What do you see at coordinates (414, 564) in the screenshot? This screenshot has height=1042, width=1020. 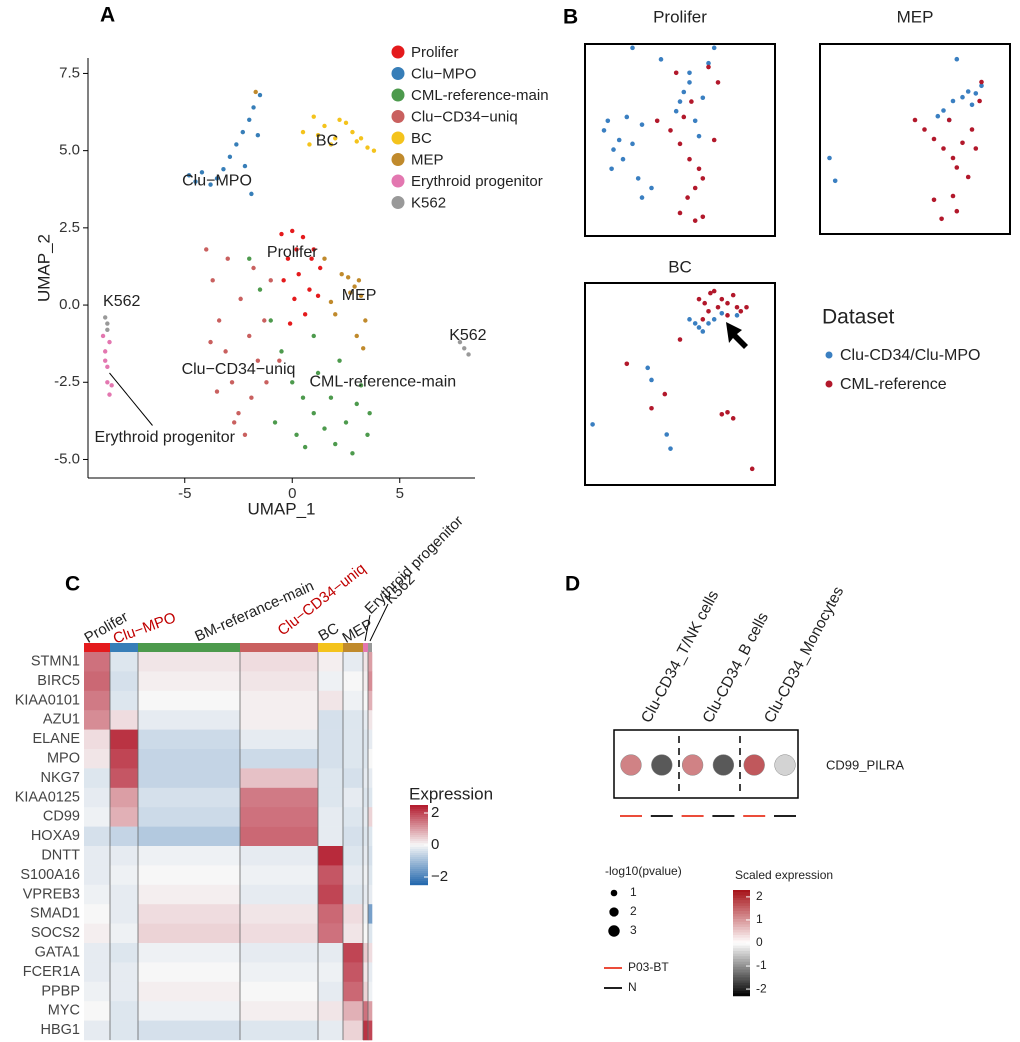 I see `group-label: Erythroid progenitor` at bounding box center [414, 564].